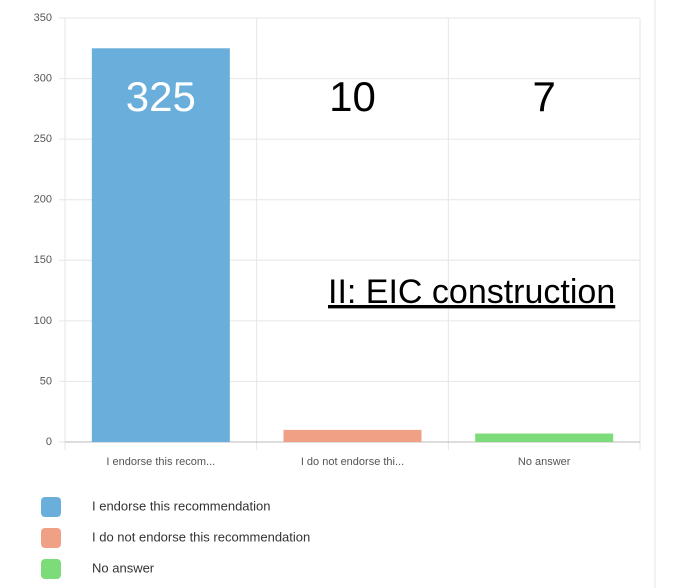 This screenshot has width=691, height=588. Describe the element at coordinates (43, 78) in the screenshot. I see `y-tick-label: 300` at that location.